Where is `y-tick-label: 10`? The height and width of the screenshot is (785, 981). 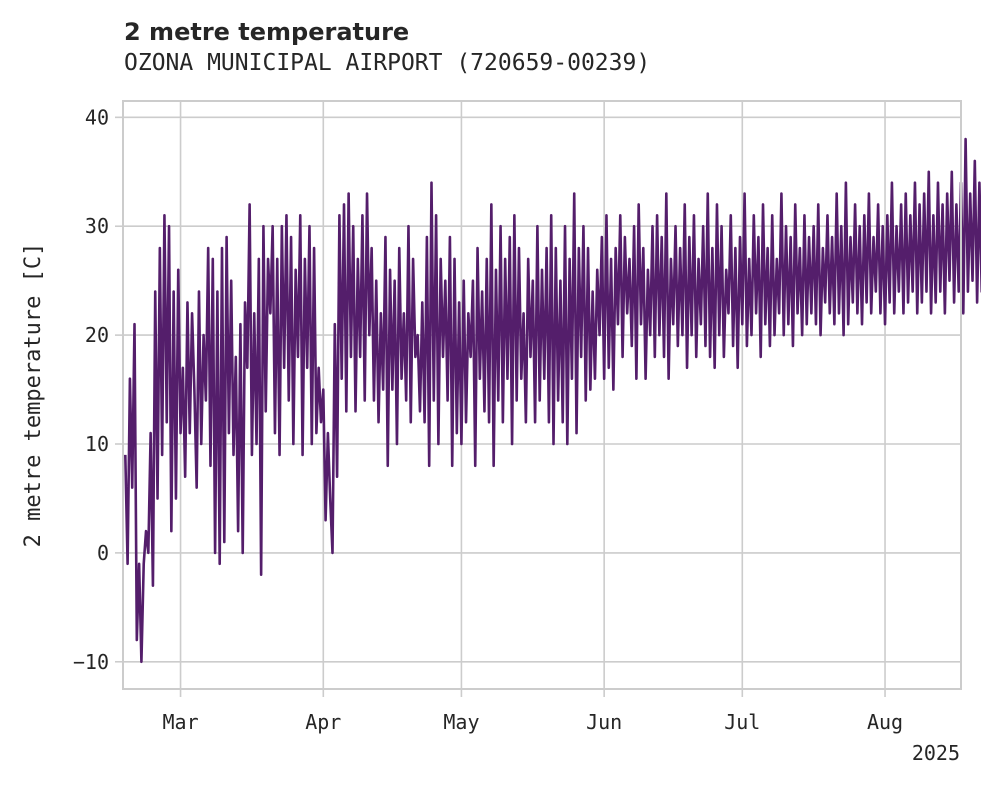
y-tick-label: 10 is located at coordinates (97, 444).